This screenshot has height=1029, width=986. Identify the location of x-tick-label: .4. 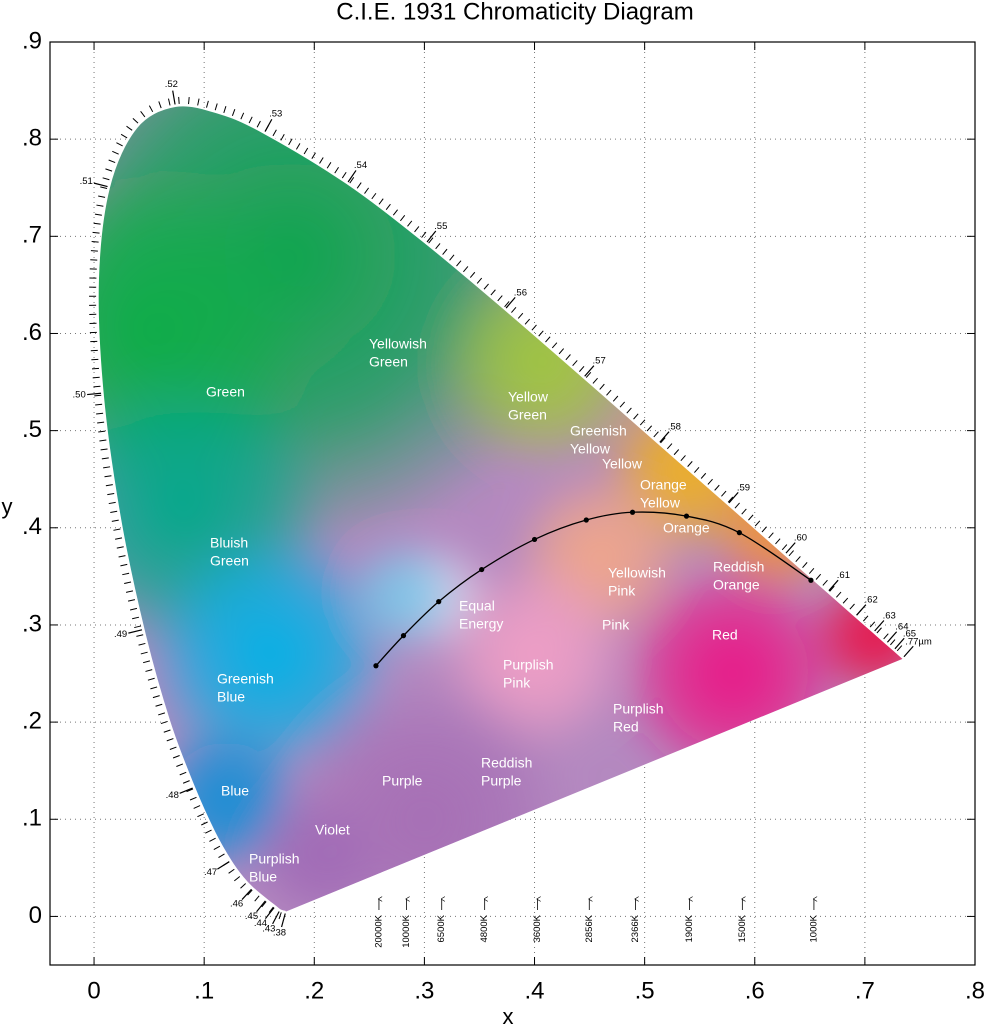
(535, 990).